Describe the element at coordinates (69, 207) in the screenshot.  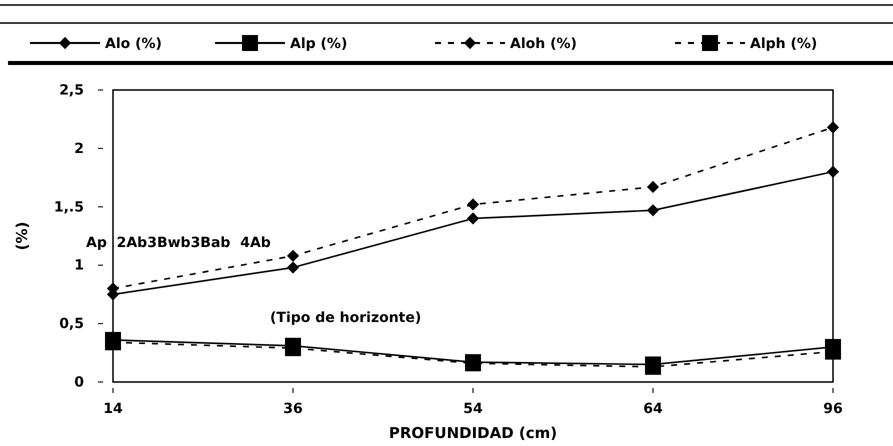
I see `y-tick-label: 1,.5` at that location.